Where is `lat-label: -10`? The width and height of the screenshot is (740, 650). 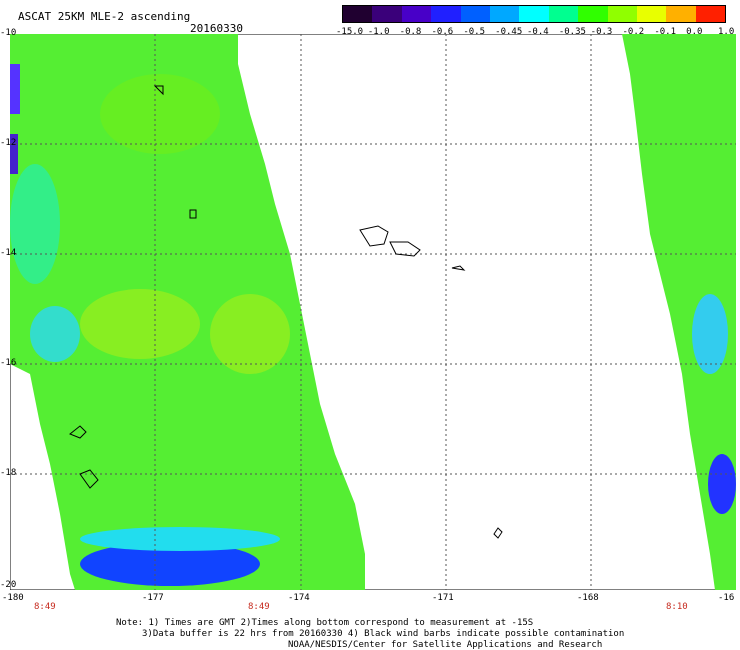 lat-label: -10 is located at coordinates (8, 33).